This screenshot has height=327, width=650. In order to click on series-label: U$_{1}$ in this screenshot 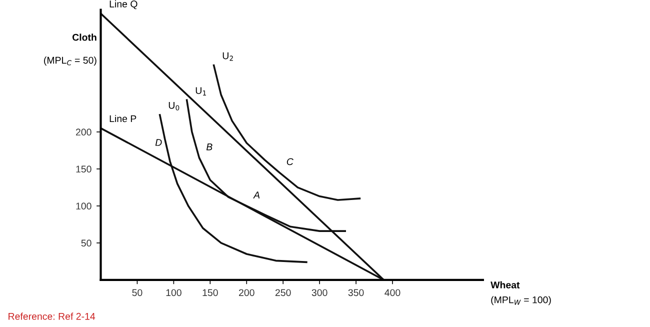, I will do `click(201, 91)`.